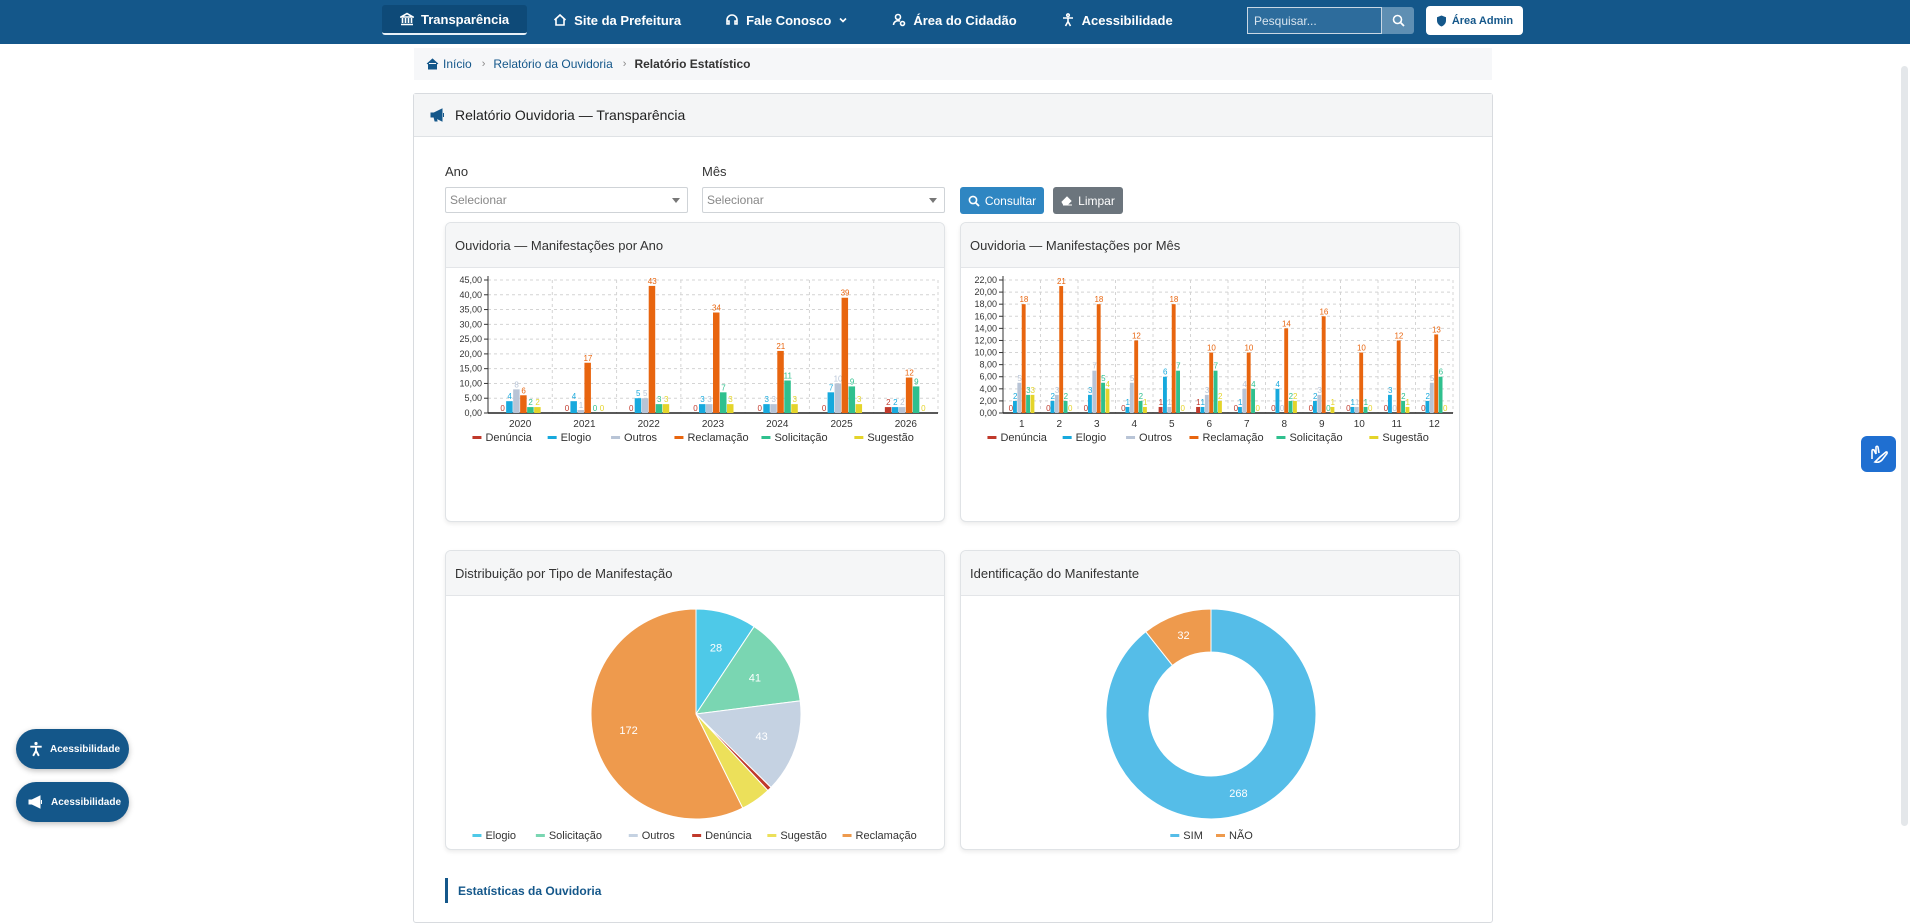 This screenshot has height=923, width=1910. Describe the element at coordinates (1103, 378) in the screenshot. I see `data-label: 5` at that location.